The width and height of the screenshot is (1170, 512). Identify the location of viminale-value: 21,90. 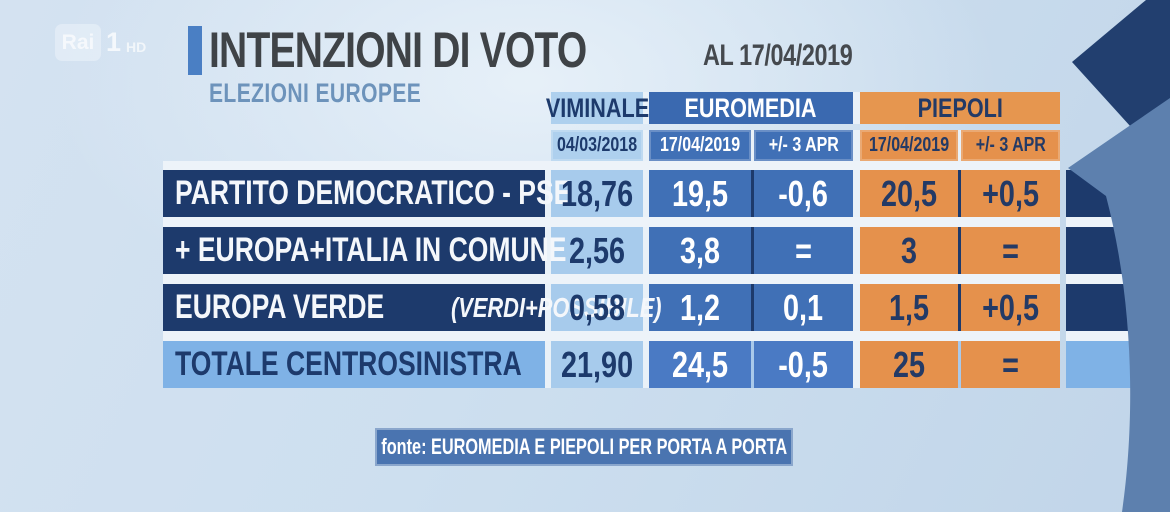
(597, 364).